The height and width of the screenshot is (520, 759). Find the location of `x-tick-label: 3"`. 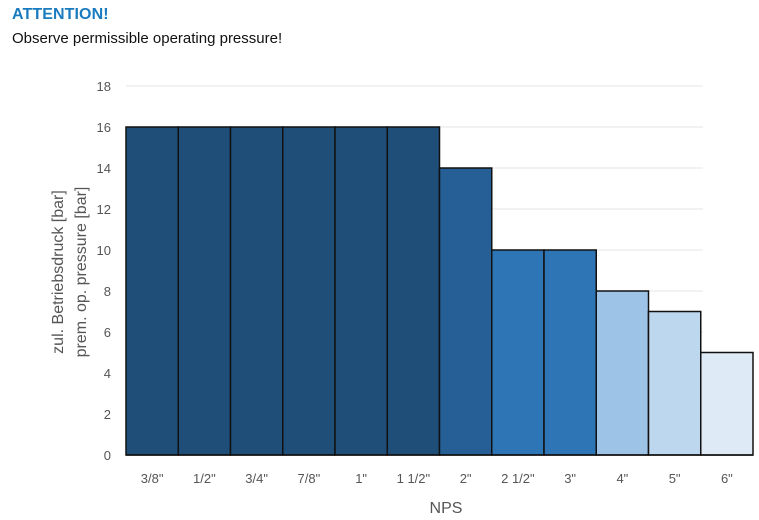

x-tick-label: 3" is located at coordinates (570, 478).